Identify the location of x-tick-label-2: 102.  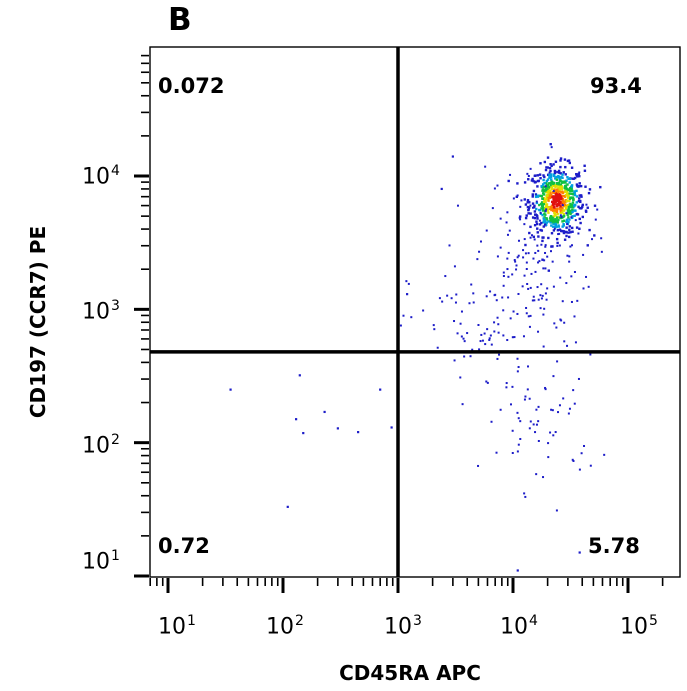
(285, 626).